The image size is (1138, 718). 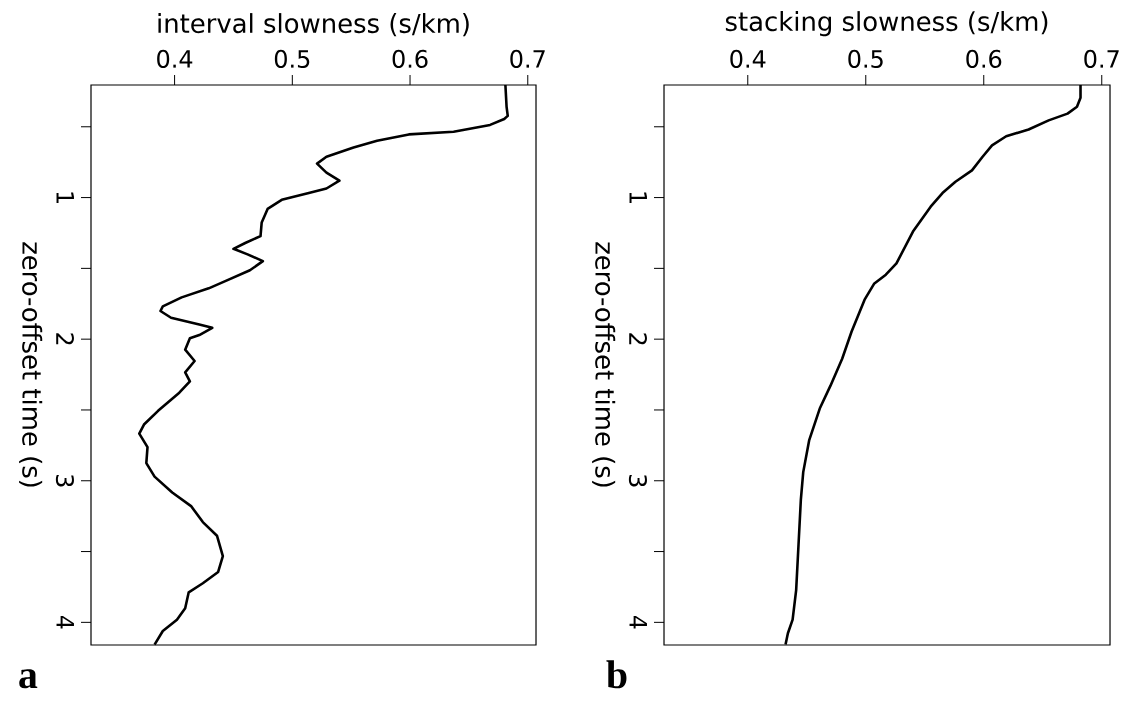 I want to click on x-axis-title: stacking slowness (s/km), so click(x=886, y=24).